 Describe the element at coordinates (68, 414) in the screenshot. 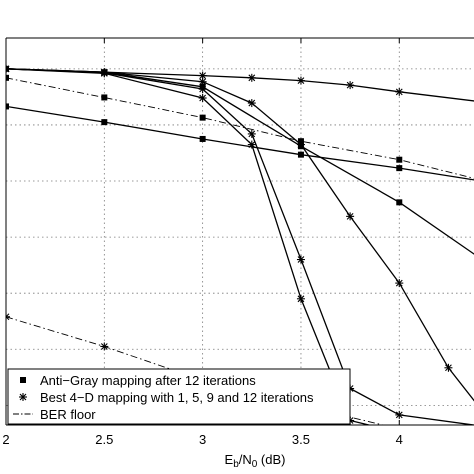

I see `legend-label: BER floor` at that location.